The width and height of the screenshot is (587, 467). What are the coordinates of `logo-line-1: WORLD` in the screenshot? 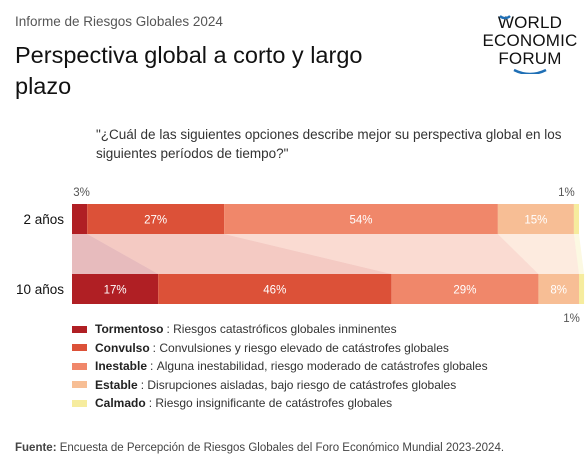 It's located at (530, 22).